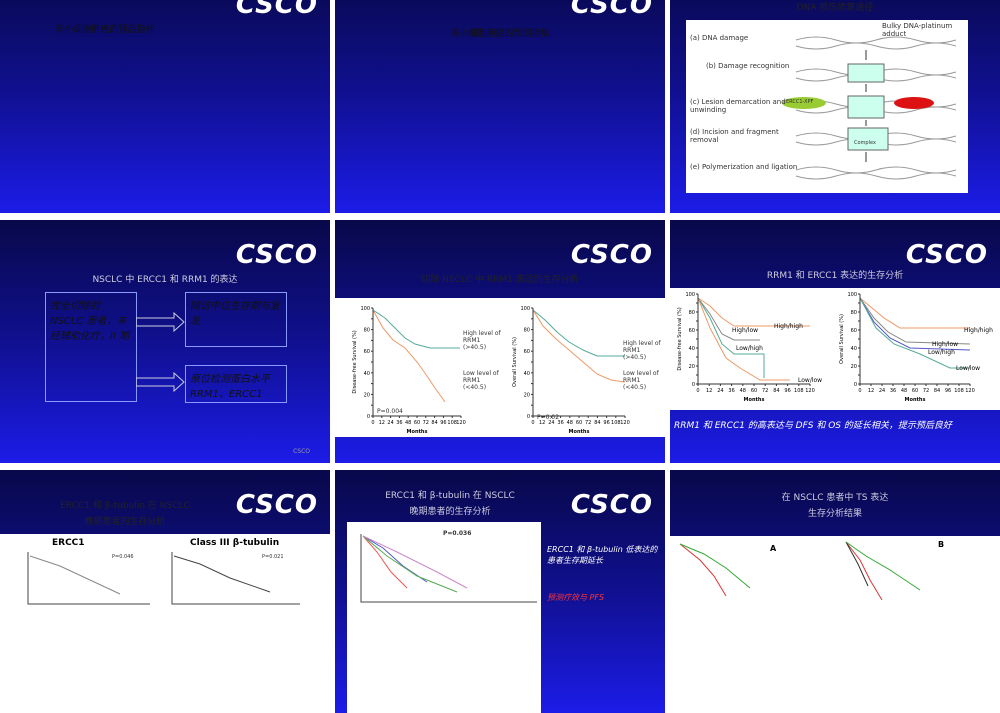 The image size is (1000, 713). Describe the element at coordinates (800, 102) in the screenshot. I see `enzyme-label: ERCC1-XPF` at that location.